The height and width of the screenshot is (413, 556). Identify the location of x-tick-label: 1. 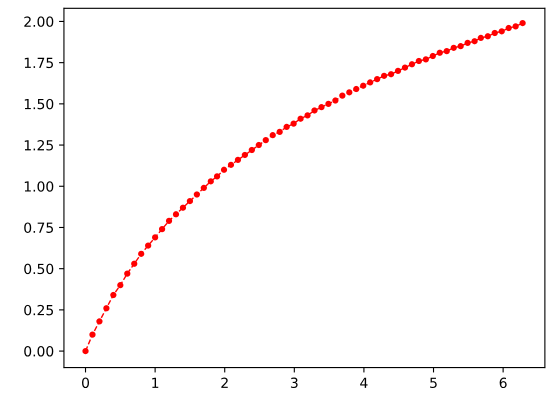
(155, 383).